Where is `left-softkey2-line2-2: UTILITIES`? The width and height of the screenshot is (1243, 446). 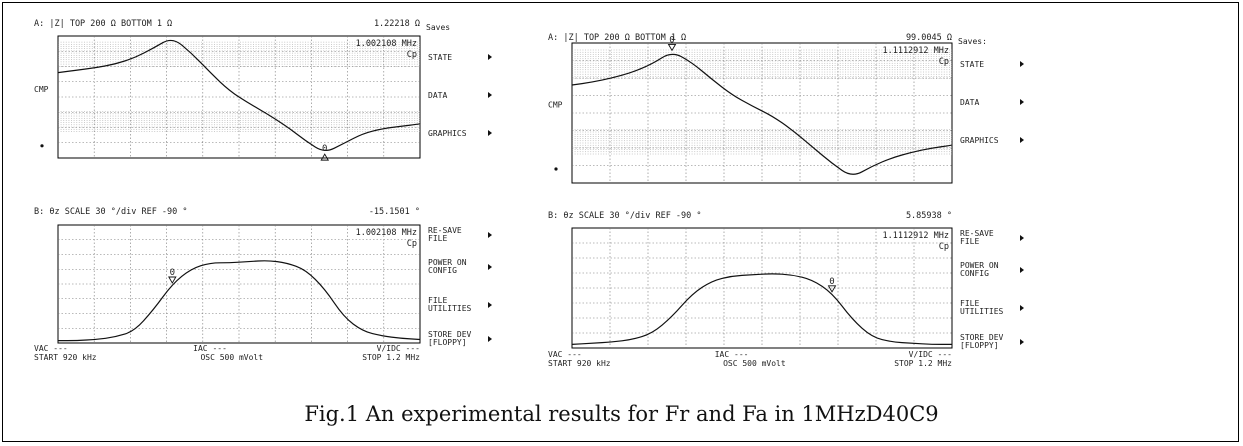
left-softkey2-line2-2: UTILITIES is located at coordinates (450, 308).